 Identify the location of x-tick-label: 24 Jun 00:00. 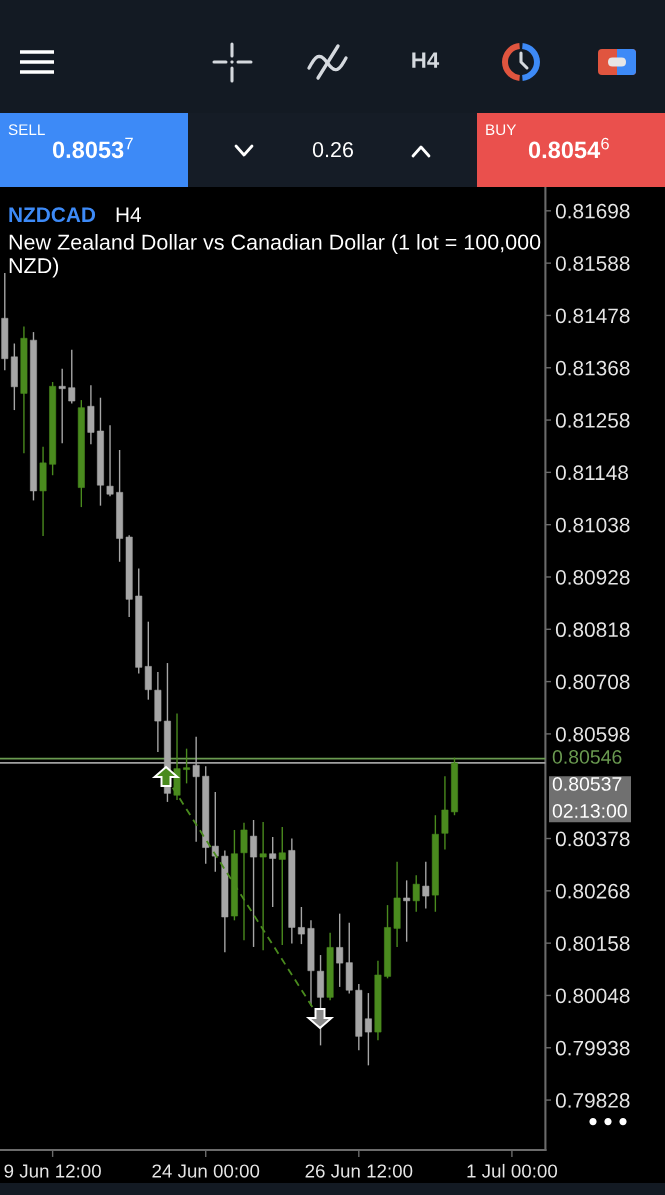
(206, 1171).